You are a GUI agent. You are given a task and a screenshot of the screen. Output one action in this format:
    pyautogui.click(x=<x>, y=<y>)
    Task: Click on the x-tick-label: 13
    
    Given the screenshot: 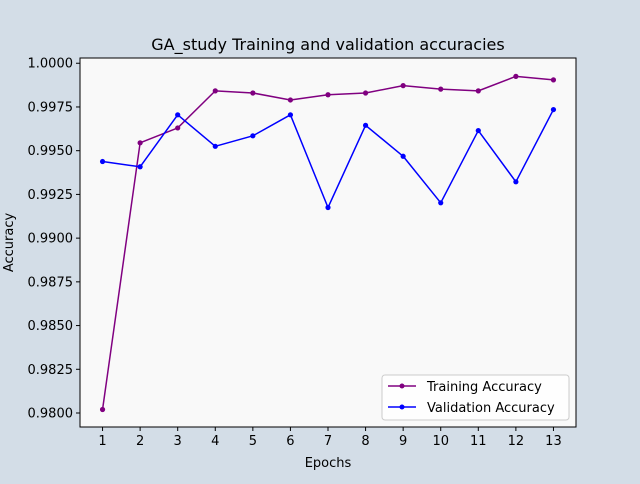 What is the action you would take?
    pyautogui.click(x=553, y=441)
    